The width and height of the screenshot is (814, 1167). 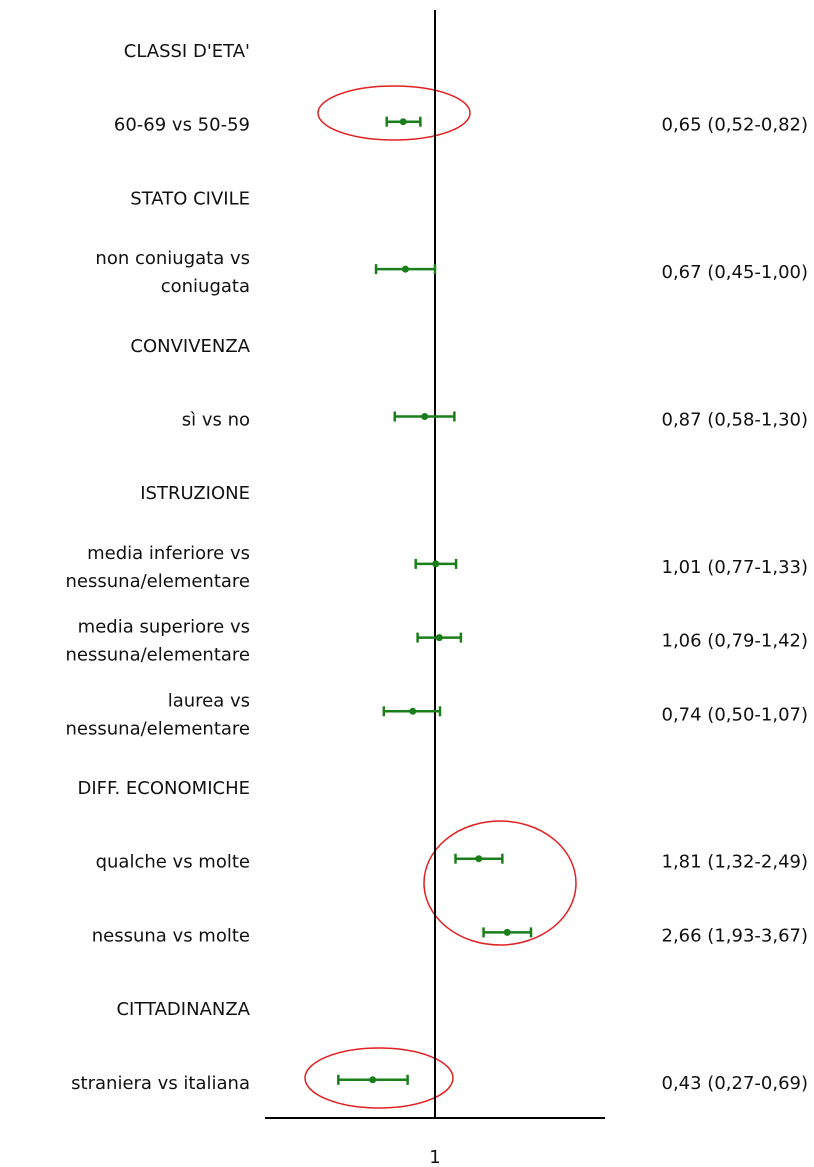 What do you see at coordinates (182, 125) in the screenshot?
I see `row-label: 60-69 vs 50-59` at bounding box center [182, 125].